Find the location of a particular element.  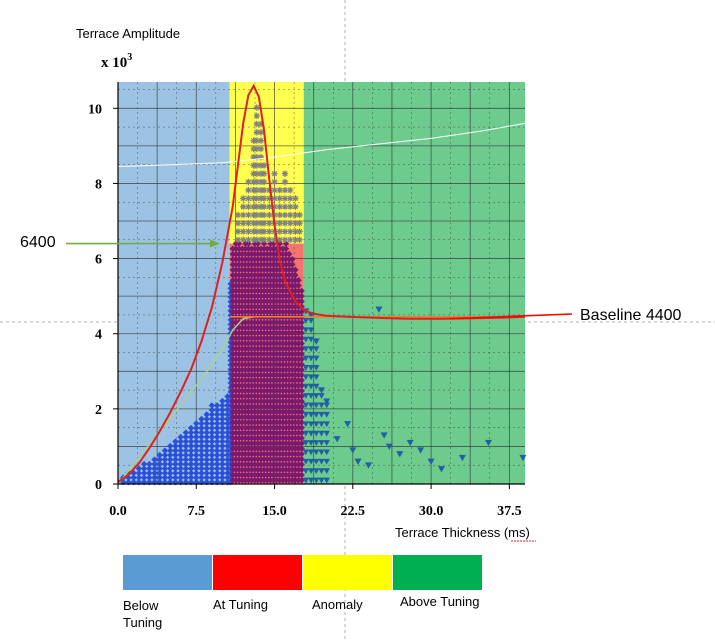

y-tick-label: 0 is located at coordinates (98, 485).